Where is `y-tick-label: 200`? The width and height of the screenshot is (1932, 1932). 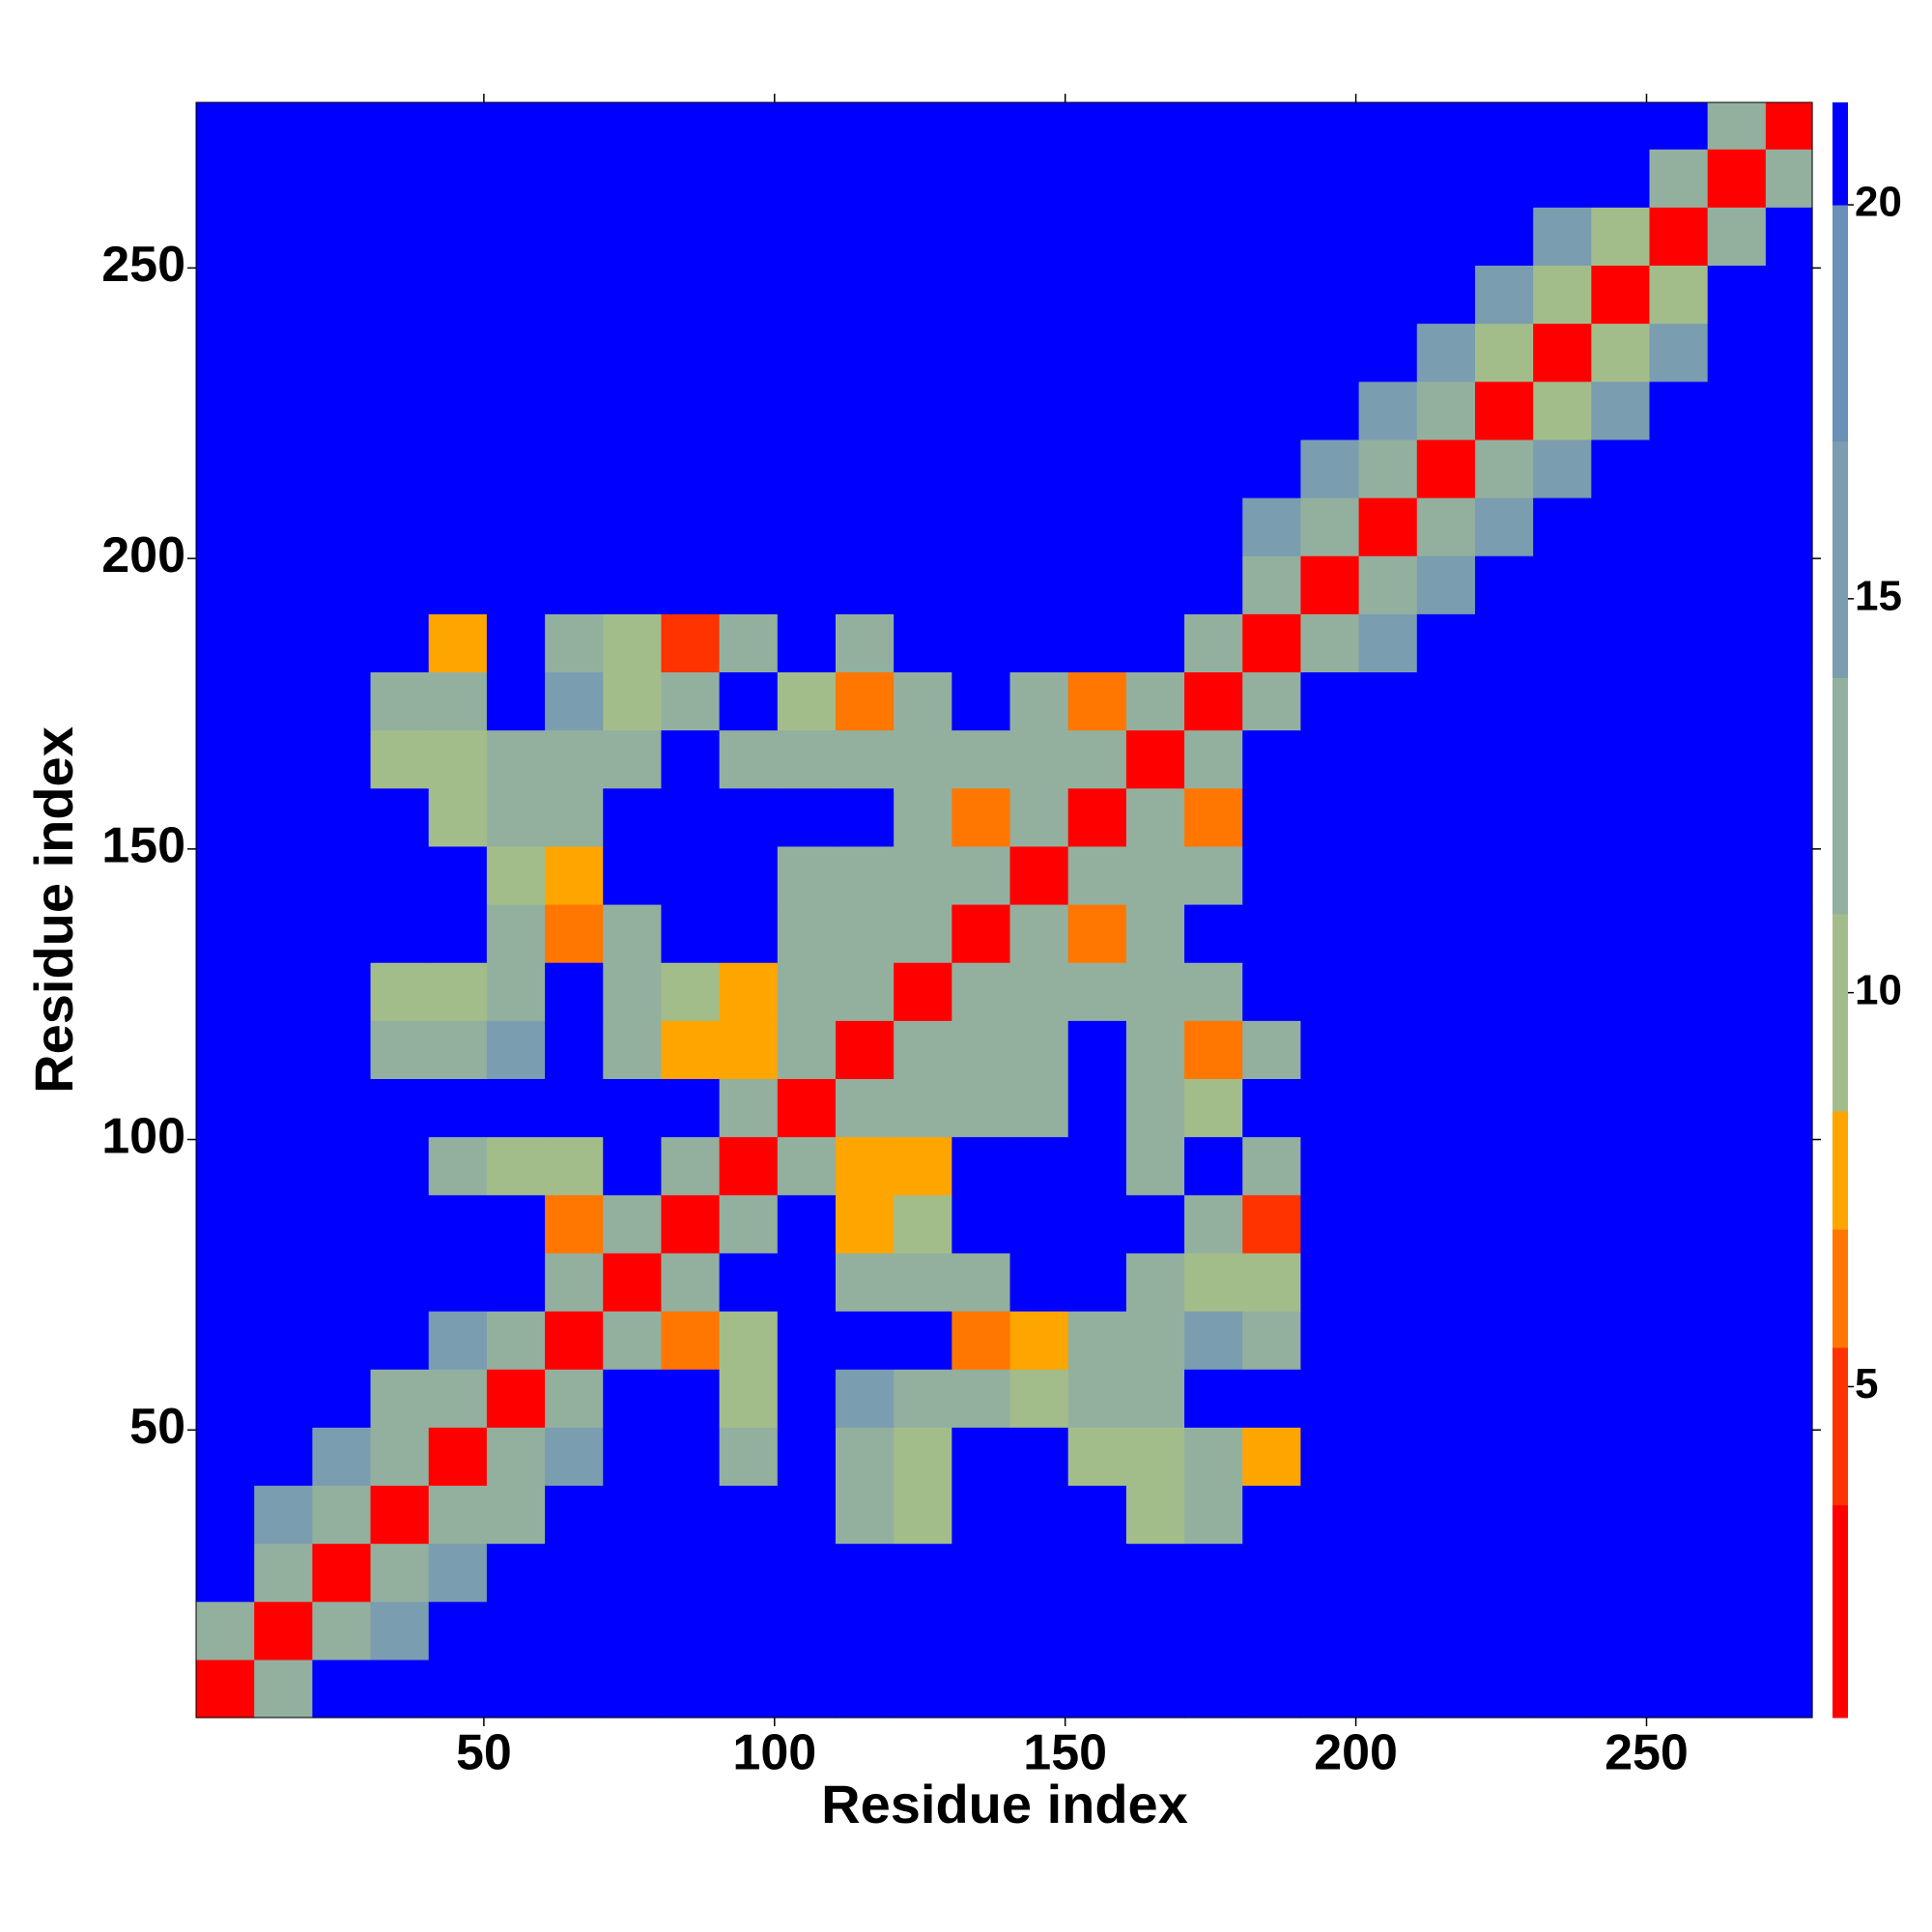
y-tick-label: 200 is located at coordinates (143, 555).